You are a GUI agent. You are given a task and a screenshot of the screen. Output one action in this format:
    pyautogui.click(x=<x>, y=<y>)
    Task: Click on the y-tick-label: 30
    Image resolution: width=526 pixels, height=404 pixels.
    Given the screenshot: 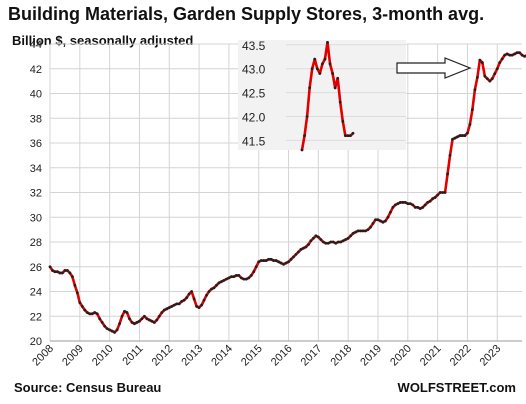 What is the action you would take?
    pyautogui.click(x=36, y=218)
    